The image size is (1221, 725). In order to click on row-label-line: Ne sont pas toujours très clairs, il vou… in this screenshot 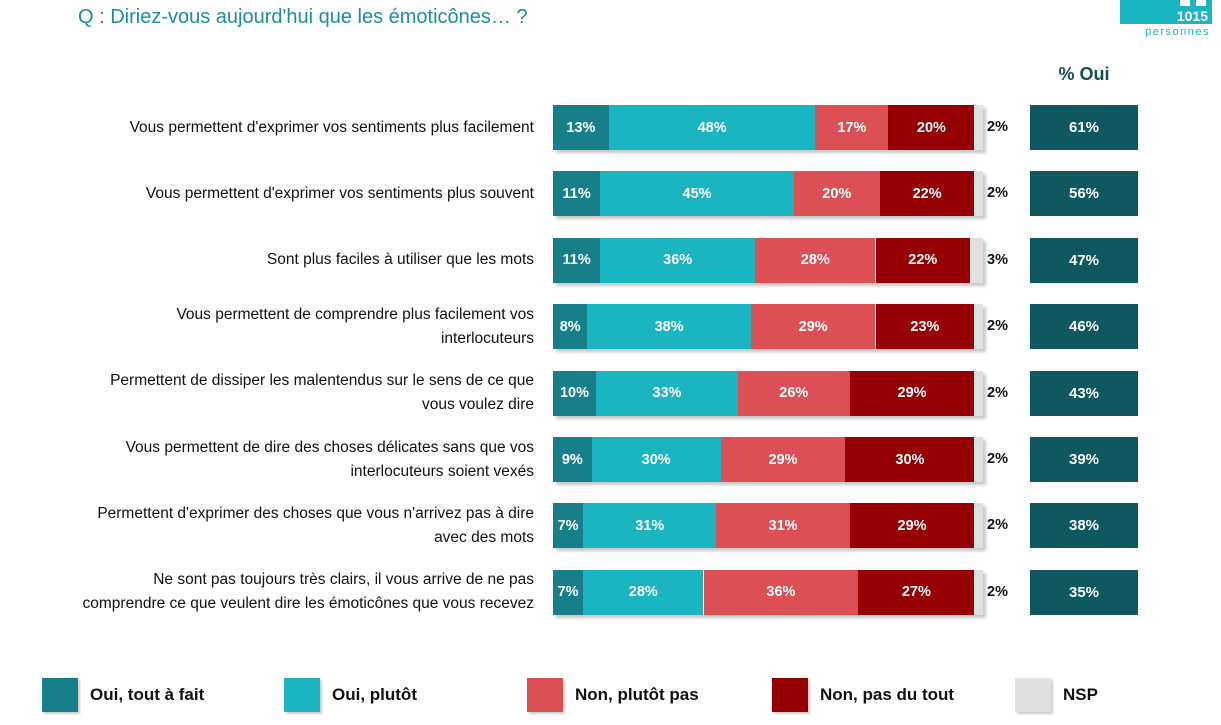, I will do `click(343, 580)`.